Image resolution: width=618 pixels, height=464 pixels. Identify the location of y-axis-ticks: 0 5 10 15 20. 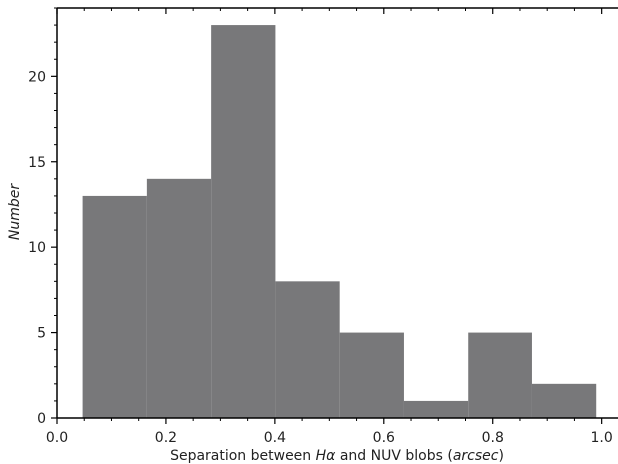
(42, 217).